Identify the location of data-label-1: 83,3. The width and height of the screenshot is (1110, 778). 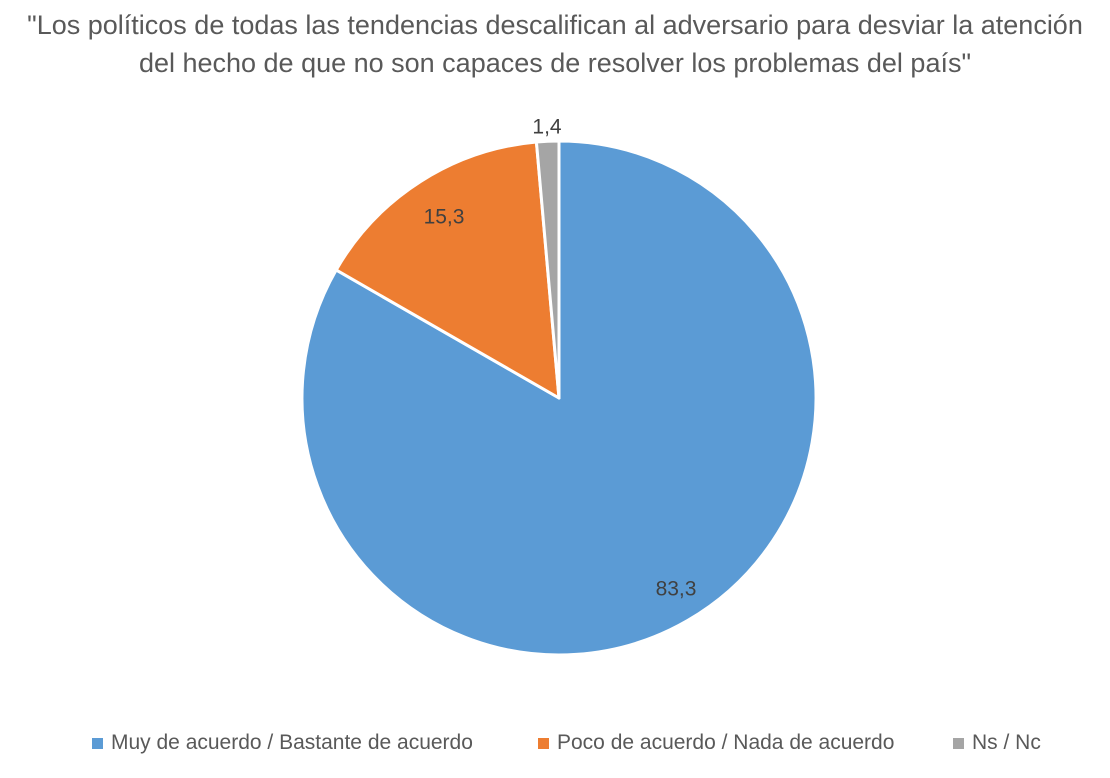
(676, 589).